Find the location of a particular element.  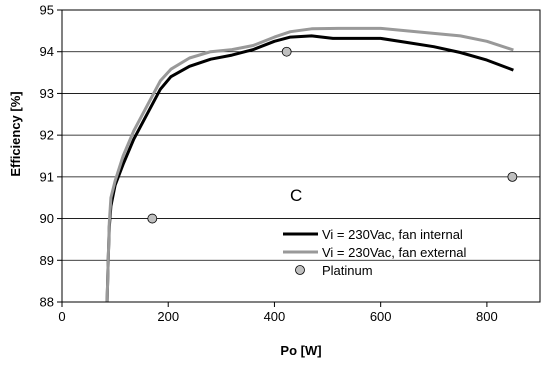

x-tick-label: 200 is located at coordinates (168, 316).